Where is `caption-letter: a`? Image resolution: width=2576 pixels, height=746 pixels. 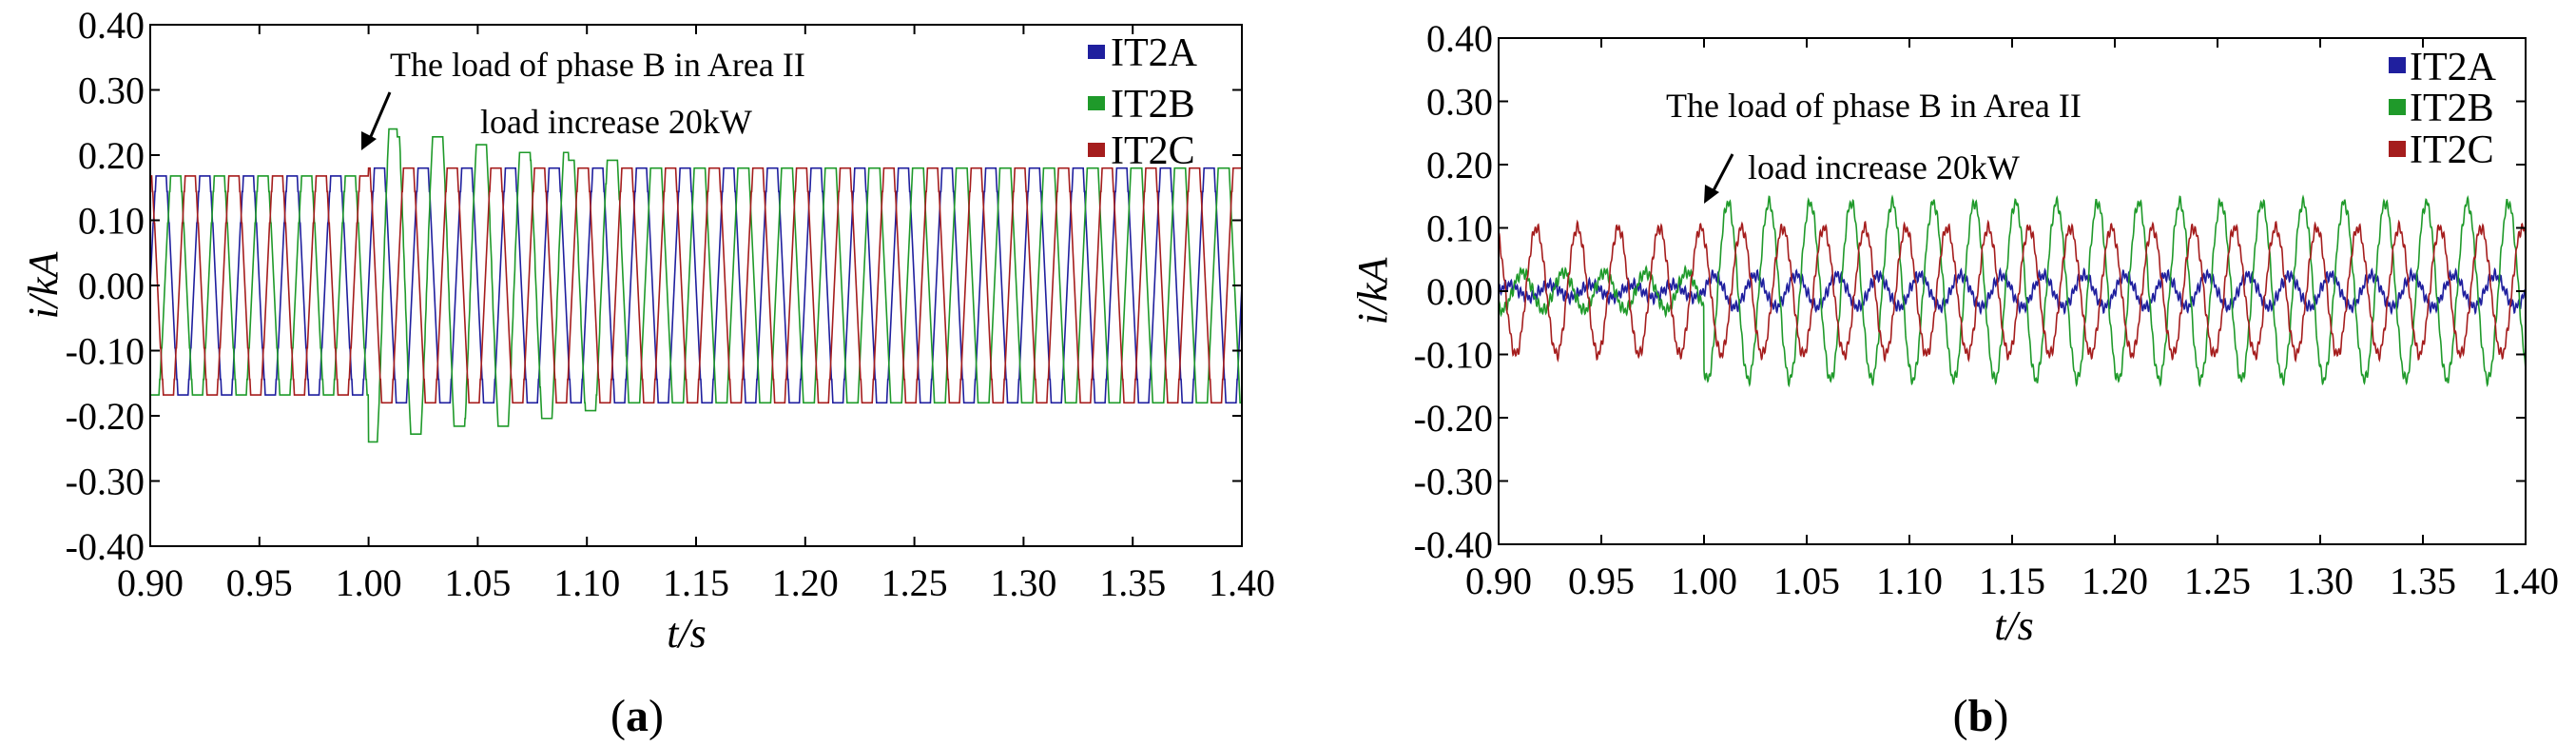
caption-letter: a is located at coordinates (637, 716).